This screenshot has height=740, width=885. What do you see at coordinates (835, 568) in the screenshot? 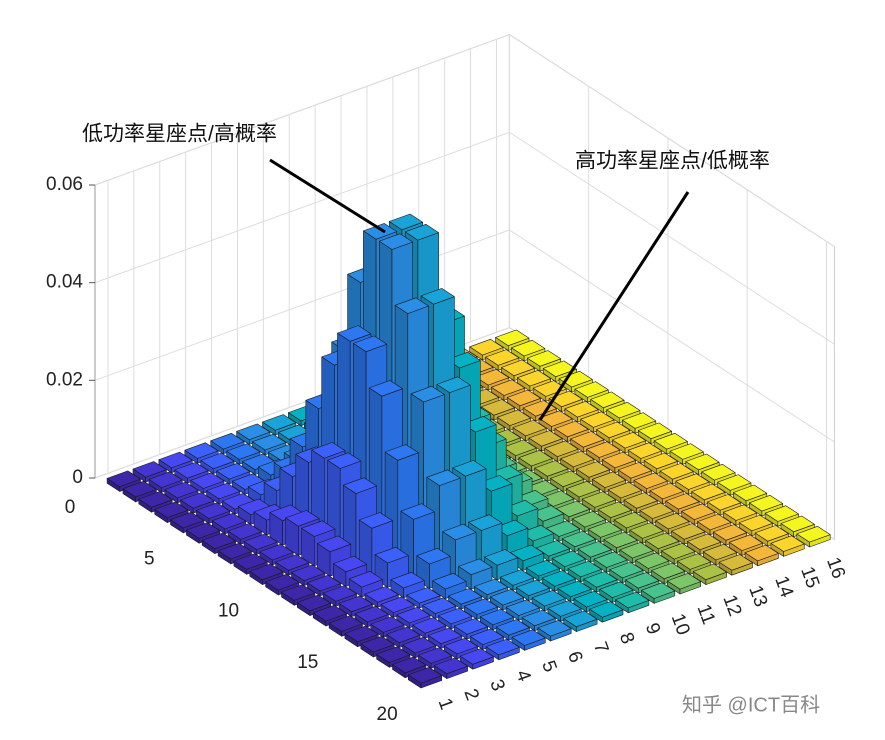
I see `y-tick-label: 16` at bounding box center [835, 568].